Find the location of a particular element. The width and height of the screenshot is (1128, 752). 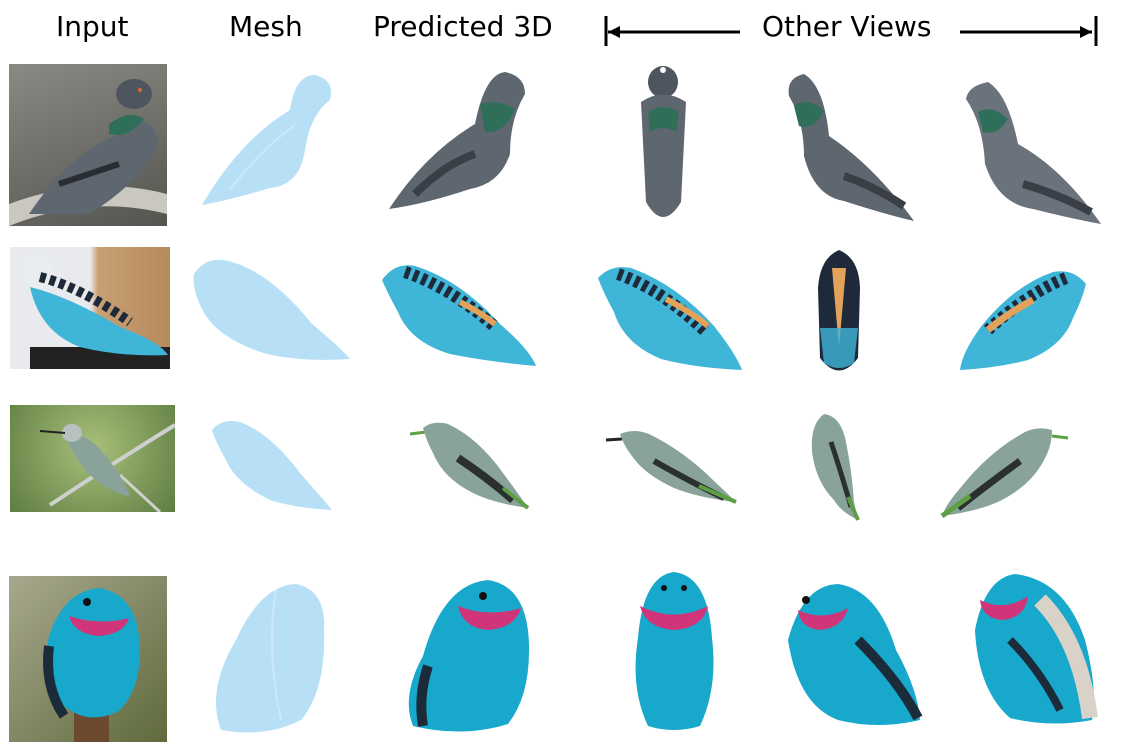

other-view-2-cotinga is located at coordinates (850, 655).